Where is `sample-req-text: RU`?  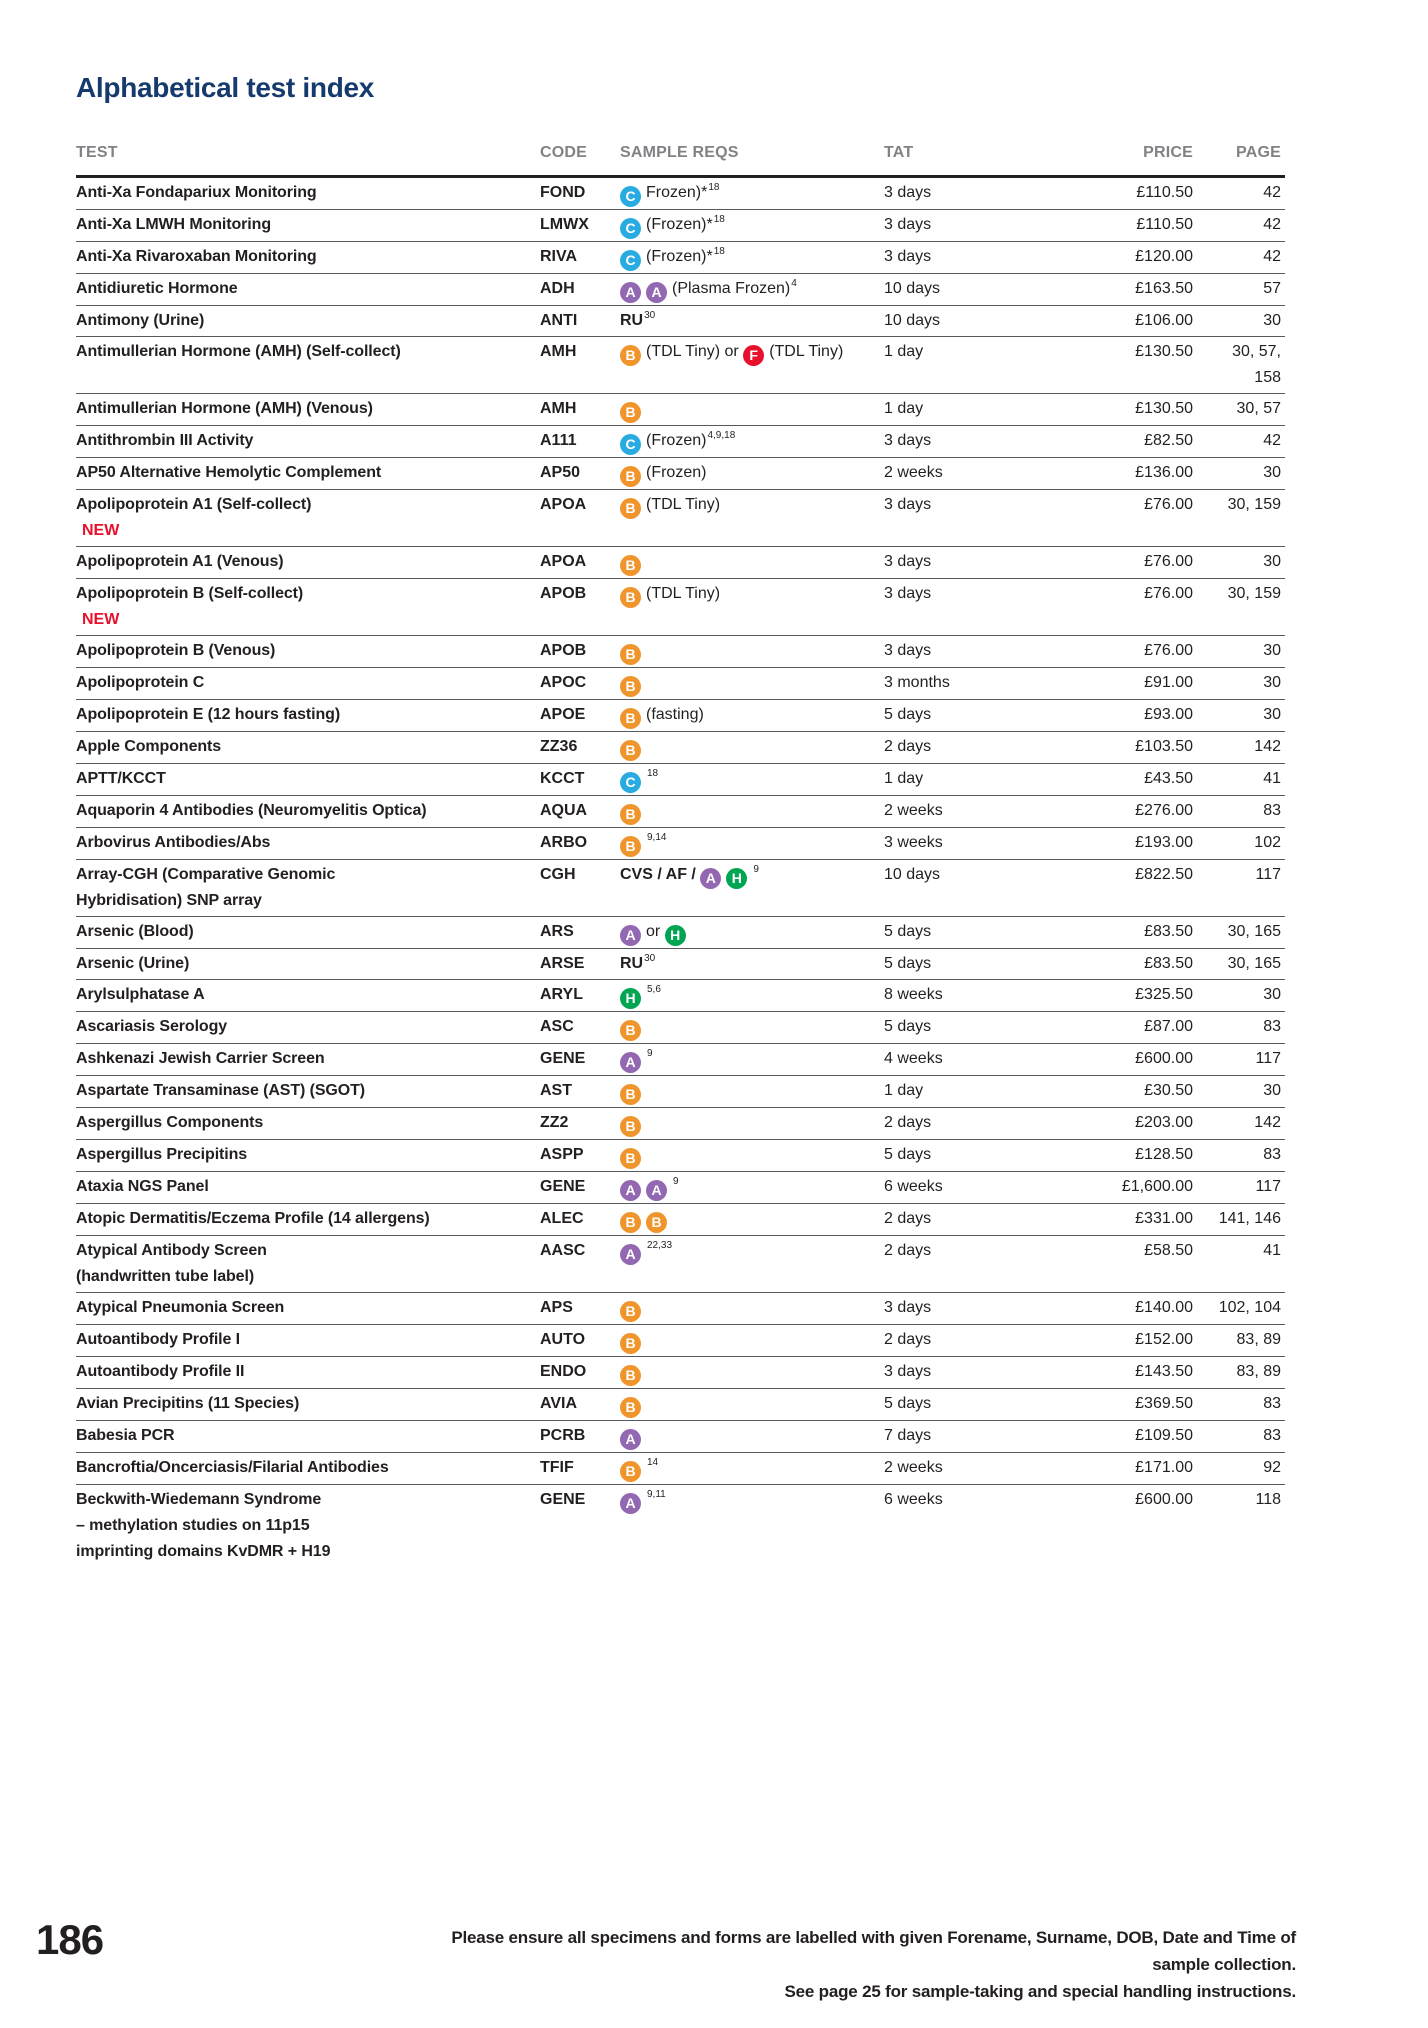
sample-req-text: RU is located at coordinates (632, 320).